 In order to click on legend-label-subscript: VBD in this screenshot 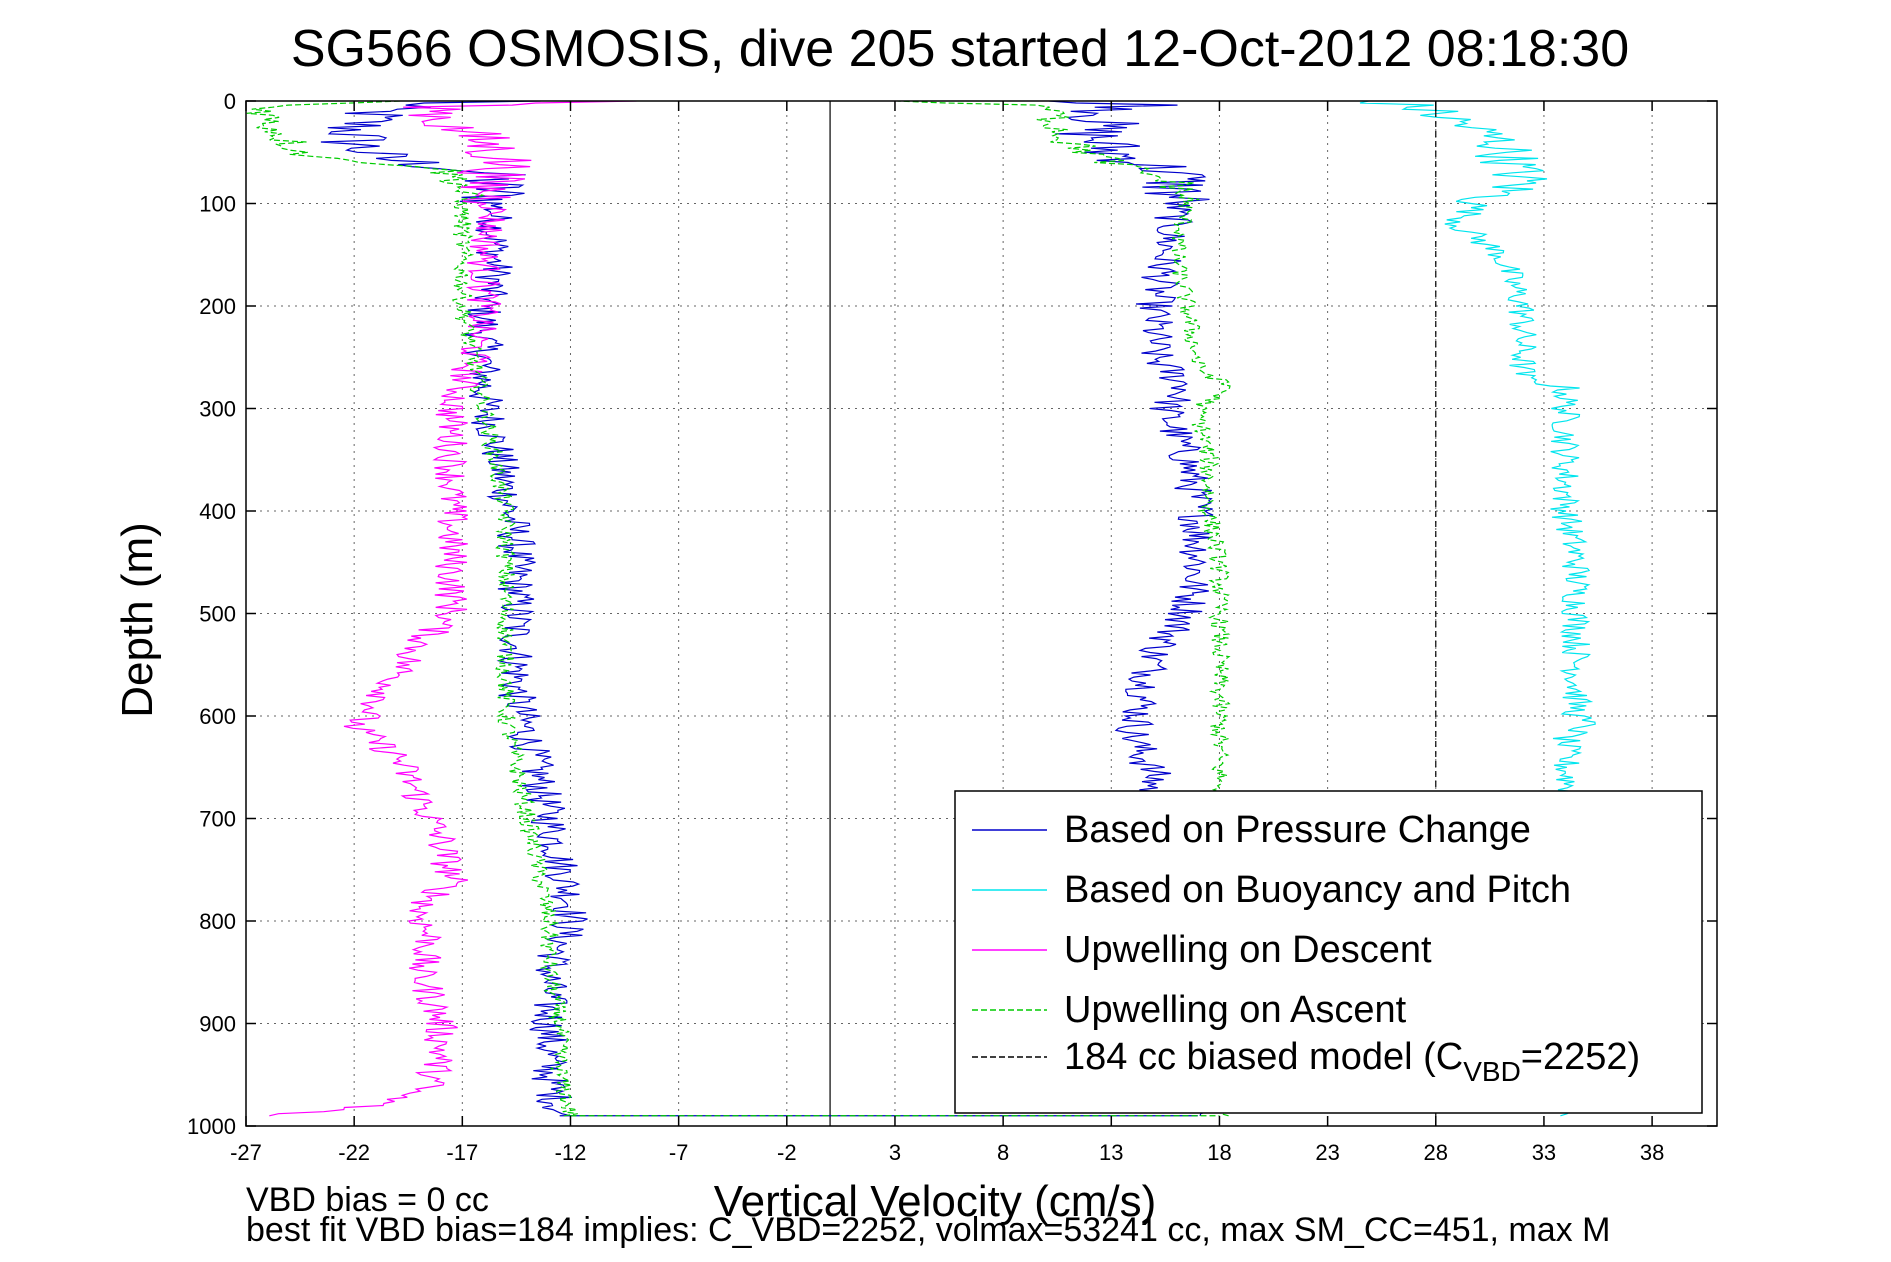, I will do `click(1492, 1071)`.